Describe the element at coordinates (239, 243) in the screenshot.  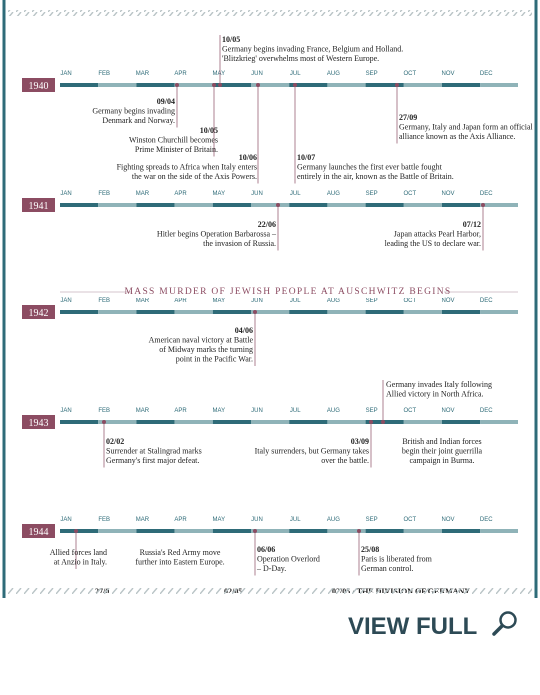
I see `event-text: the invasion of Russia.` at that location.